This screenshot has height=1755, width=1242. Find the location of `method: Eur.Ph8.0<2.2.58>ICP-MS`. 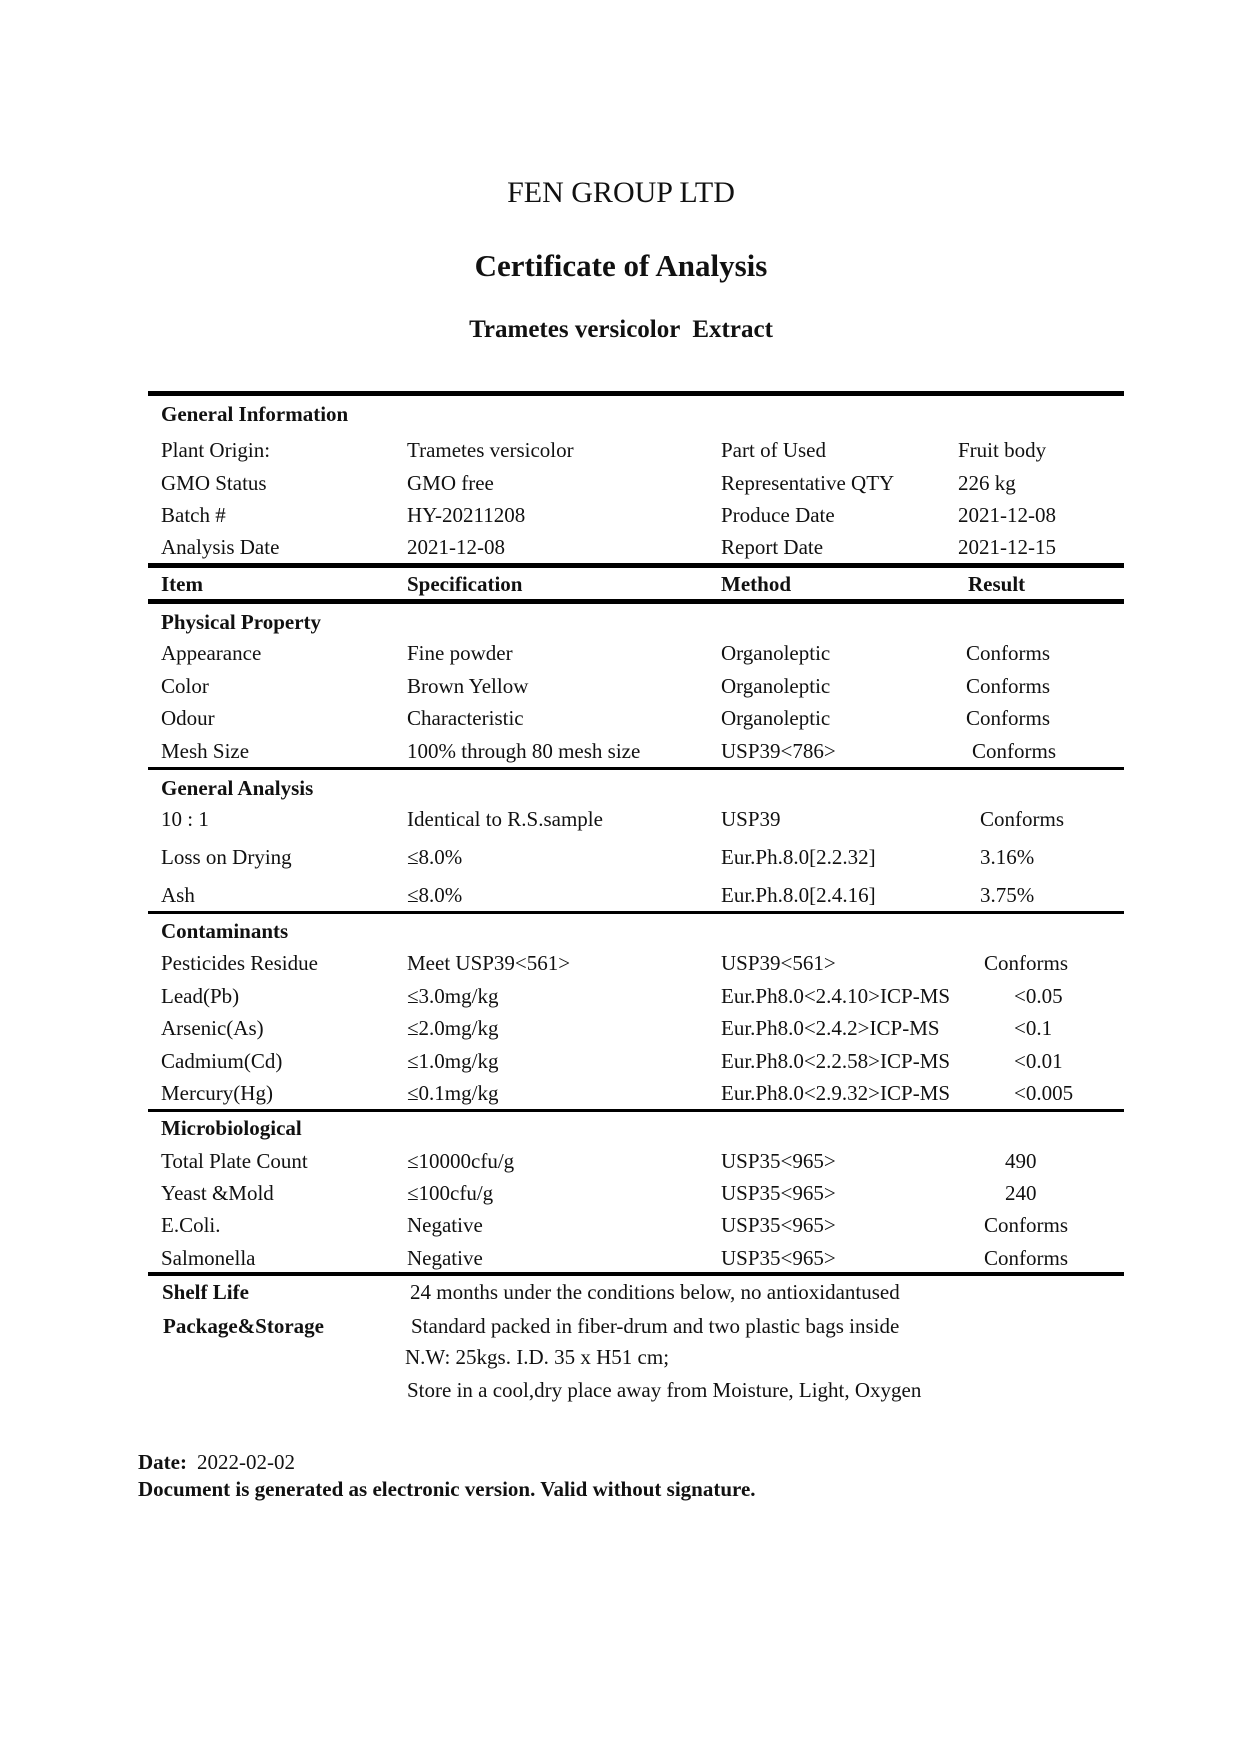

method: Eur.Ph8.0<2.2.58>ICP-MS is located at coordinates (836, 1061).